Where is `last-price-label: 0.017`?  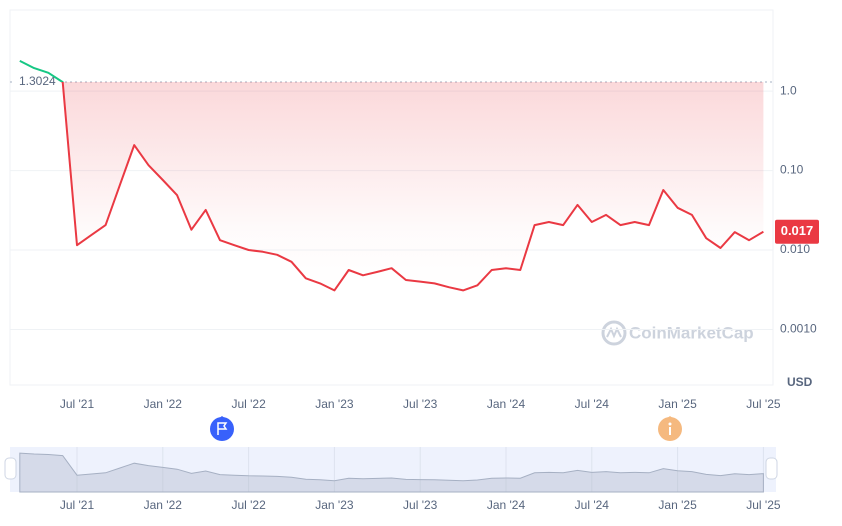 last-price-label: 0.017 is located at coordinates (797, 230).